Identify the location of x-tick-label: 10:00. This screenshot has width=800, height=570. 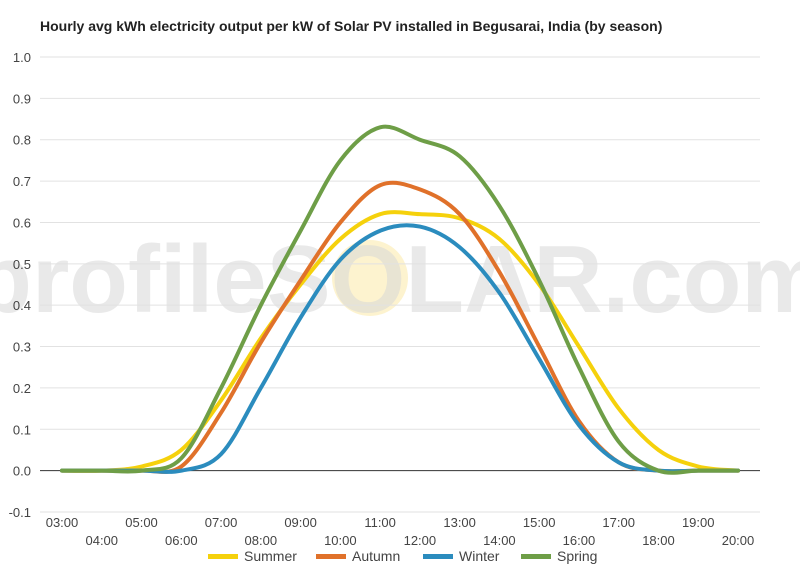
(340, 540).